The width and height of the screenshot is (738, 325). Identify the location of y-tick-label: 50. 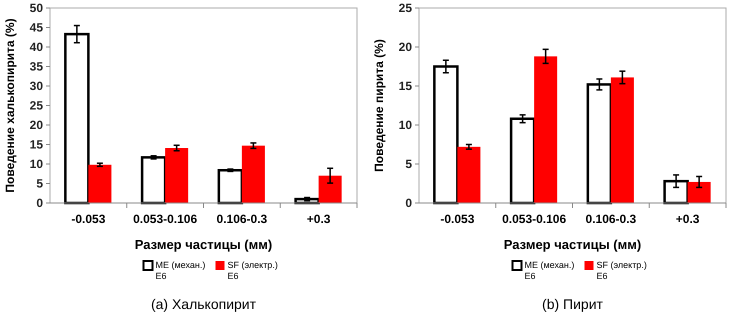
(37, 8).